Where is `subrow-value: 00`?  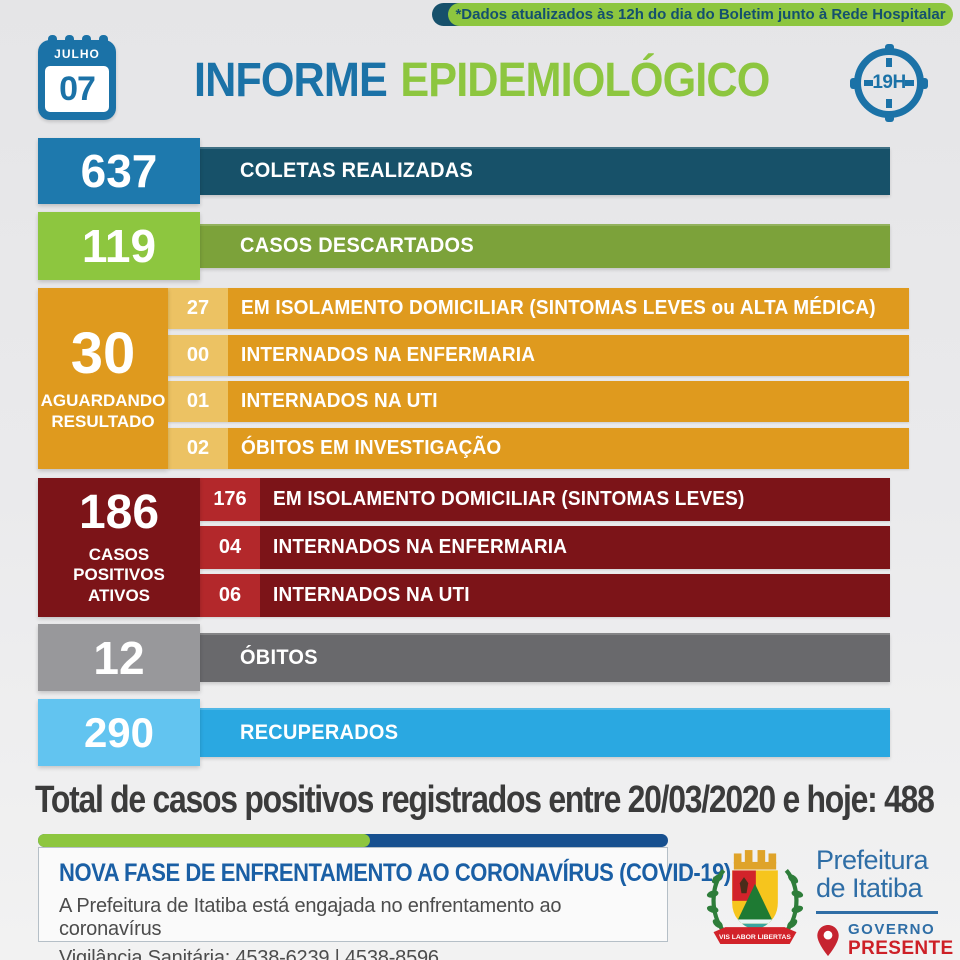 subrow-value: 00 is located at coordinates (198, 355).